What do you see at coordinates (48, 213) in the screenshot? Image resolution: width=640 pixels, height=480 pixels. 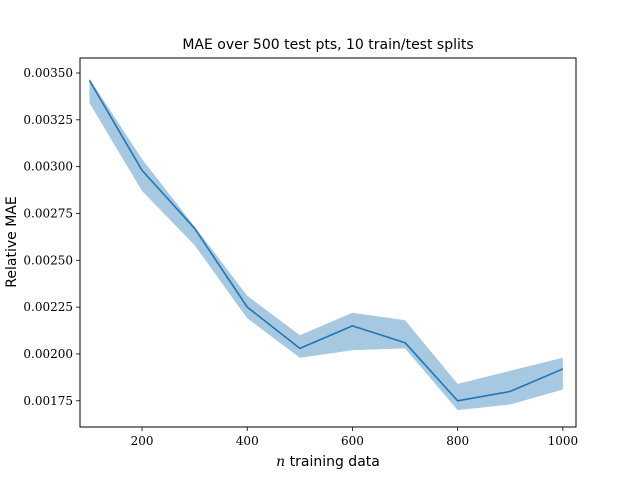 I see `y-tick-label: 0.00275` at bounding box center [48, 213].